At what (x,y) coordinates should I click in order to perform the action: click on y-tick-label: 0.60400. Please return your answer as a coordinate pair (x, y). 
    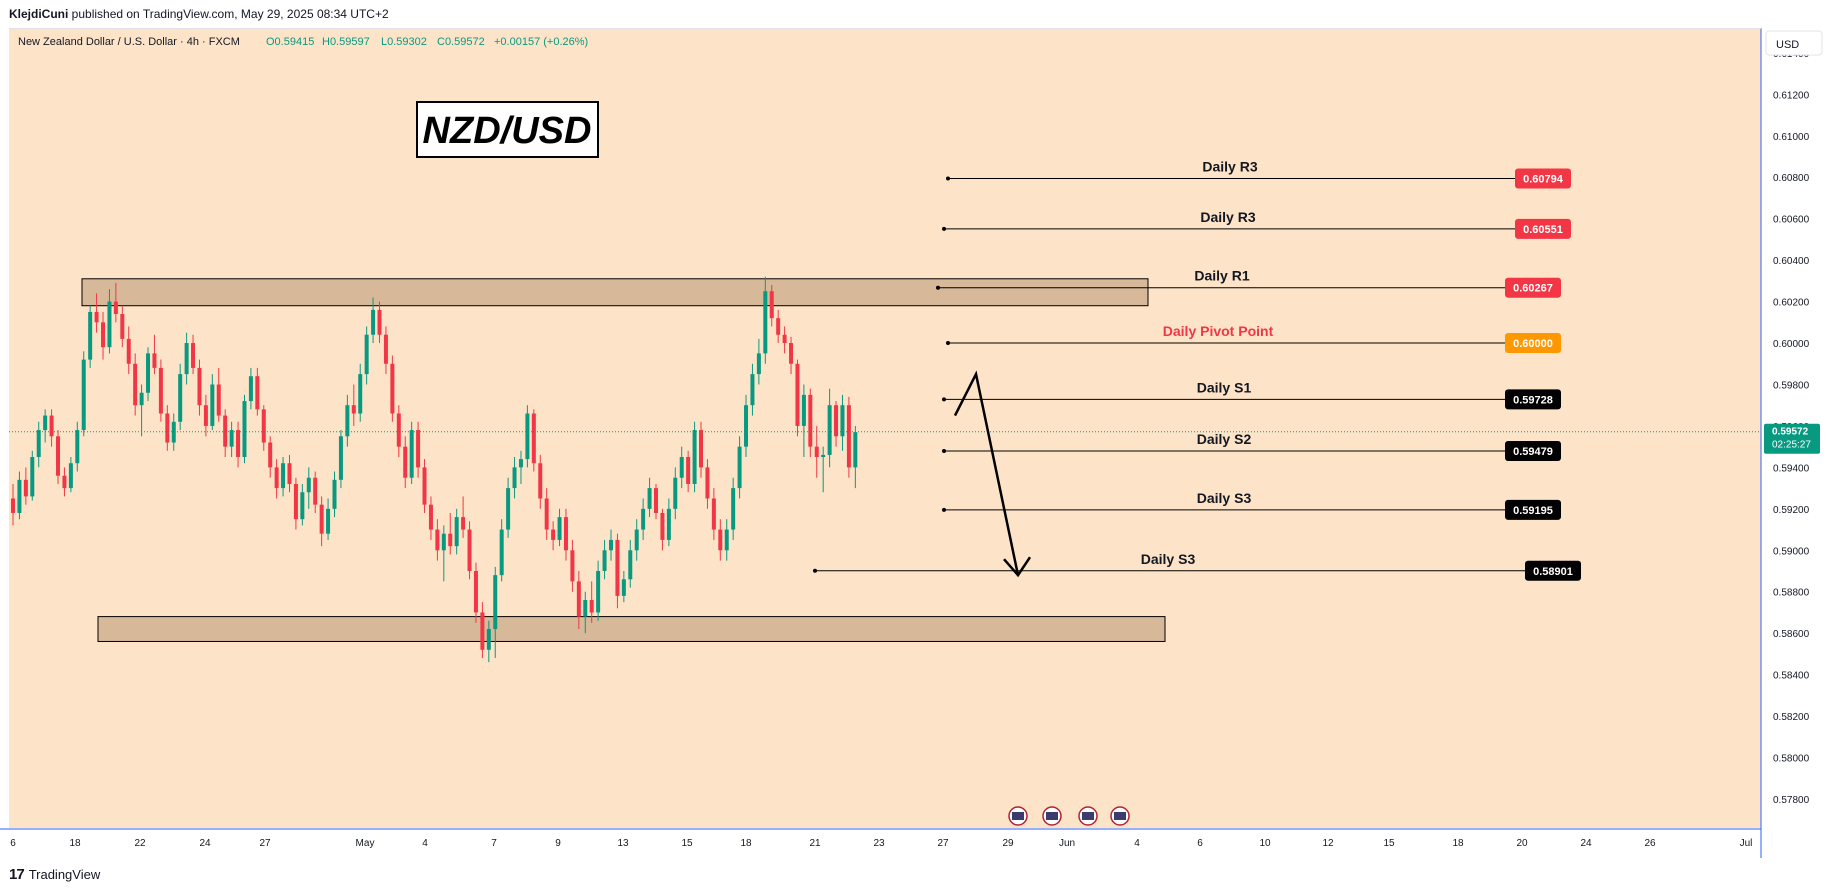
    Looking at the image, I should click on (1791, 261).